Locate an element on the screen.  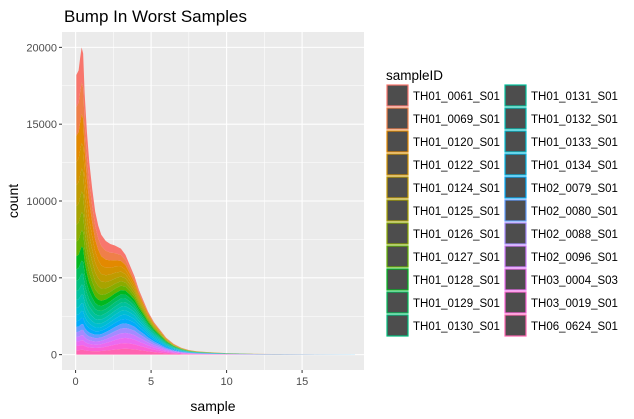
legend-item: TH01_0133_S01 is located at coordinates (561, 141).